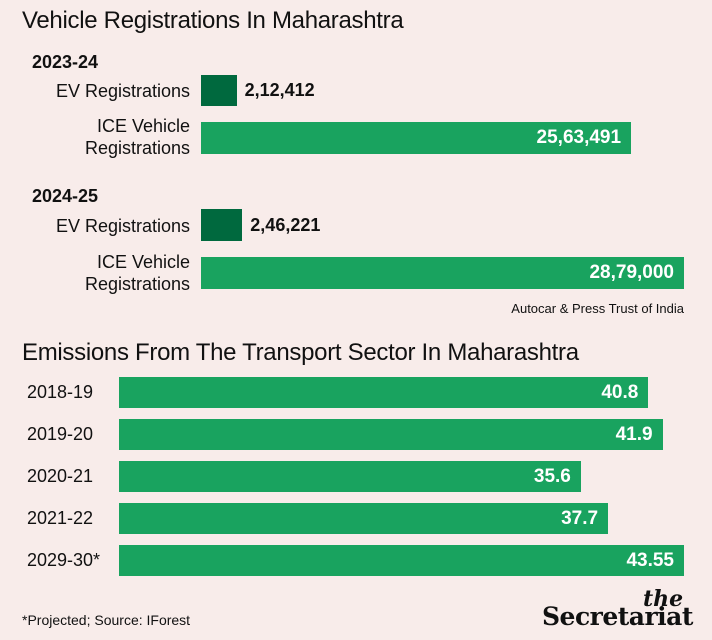 This screenshot has height=640, width=712. What do you see at coordinates (213, 20) in the screenshot?
I see `chart1-title: Vehicle Registrations In Maharashtra` at bounding box center [213, 20].